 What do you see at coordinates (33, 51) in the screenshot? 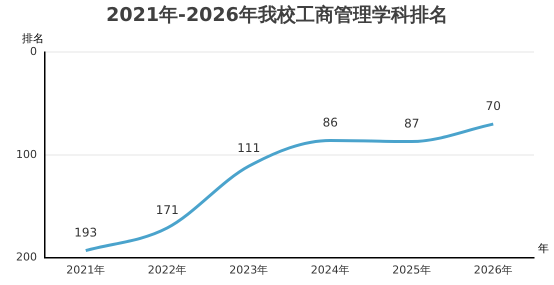
I see `y-tick-label: 0` at bounding box center [33, 51].